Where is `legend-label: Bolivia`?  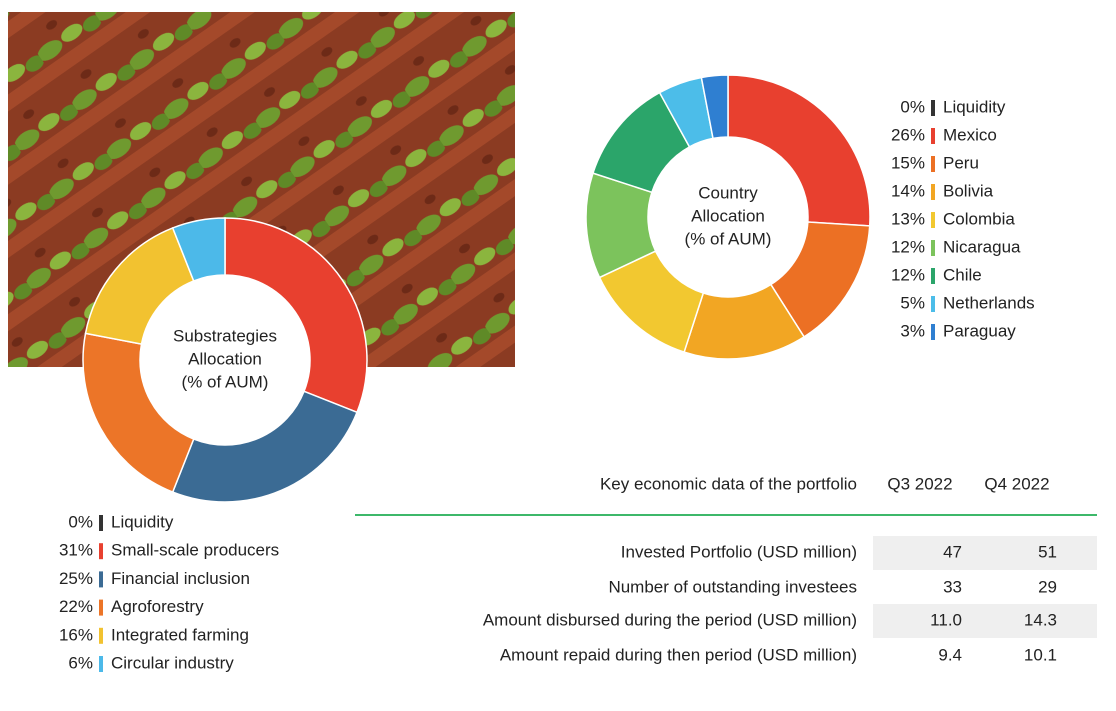
legend-label: Bolivia is located at coordinates (968, 190).